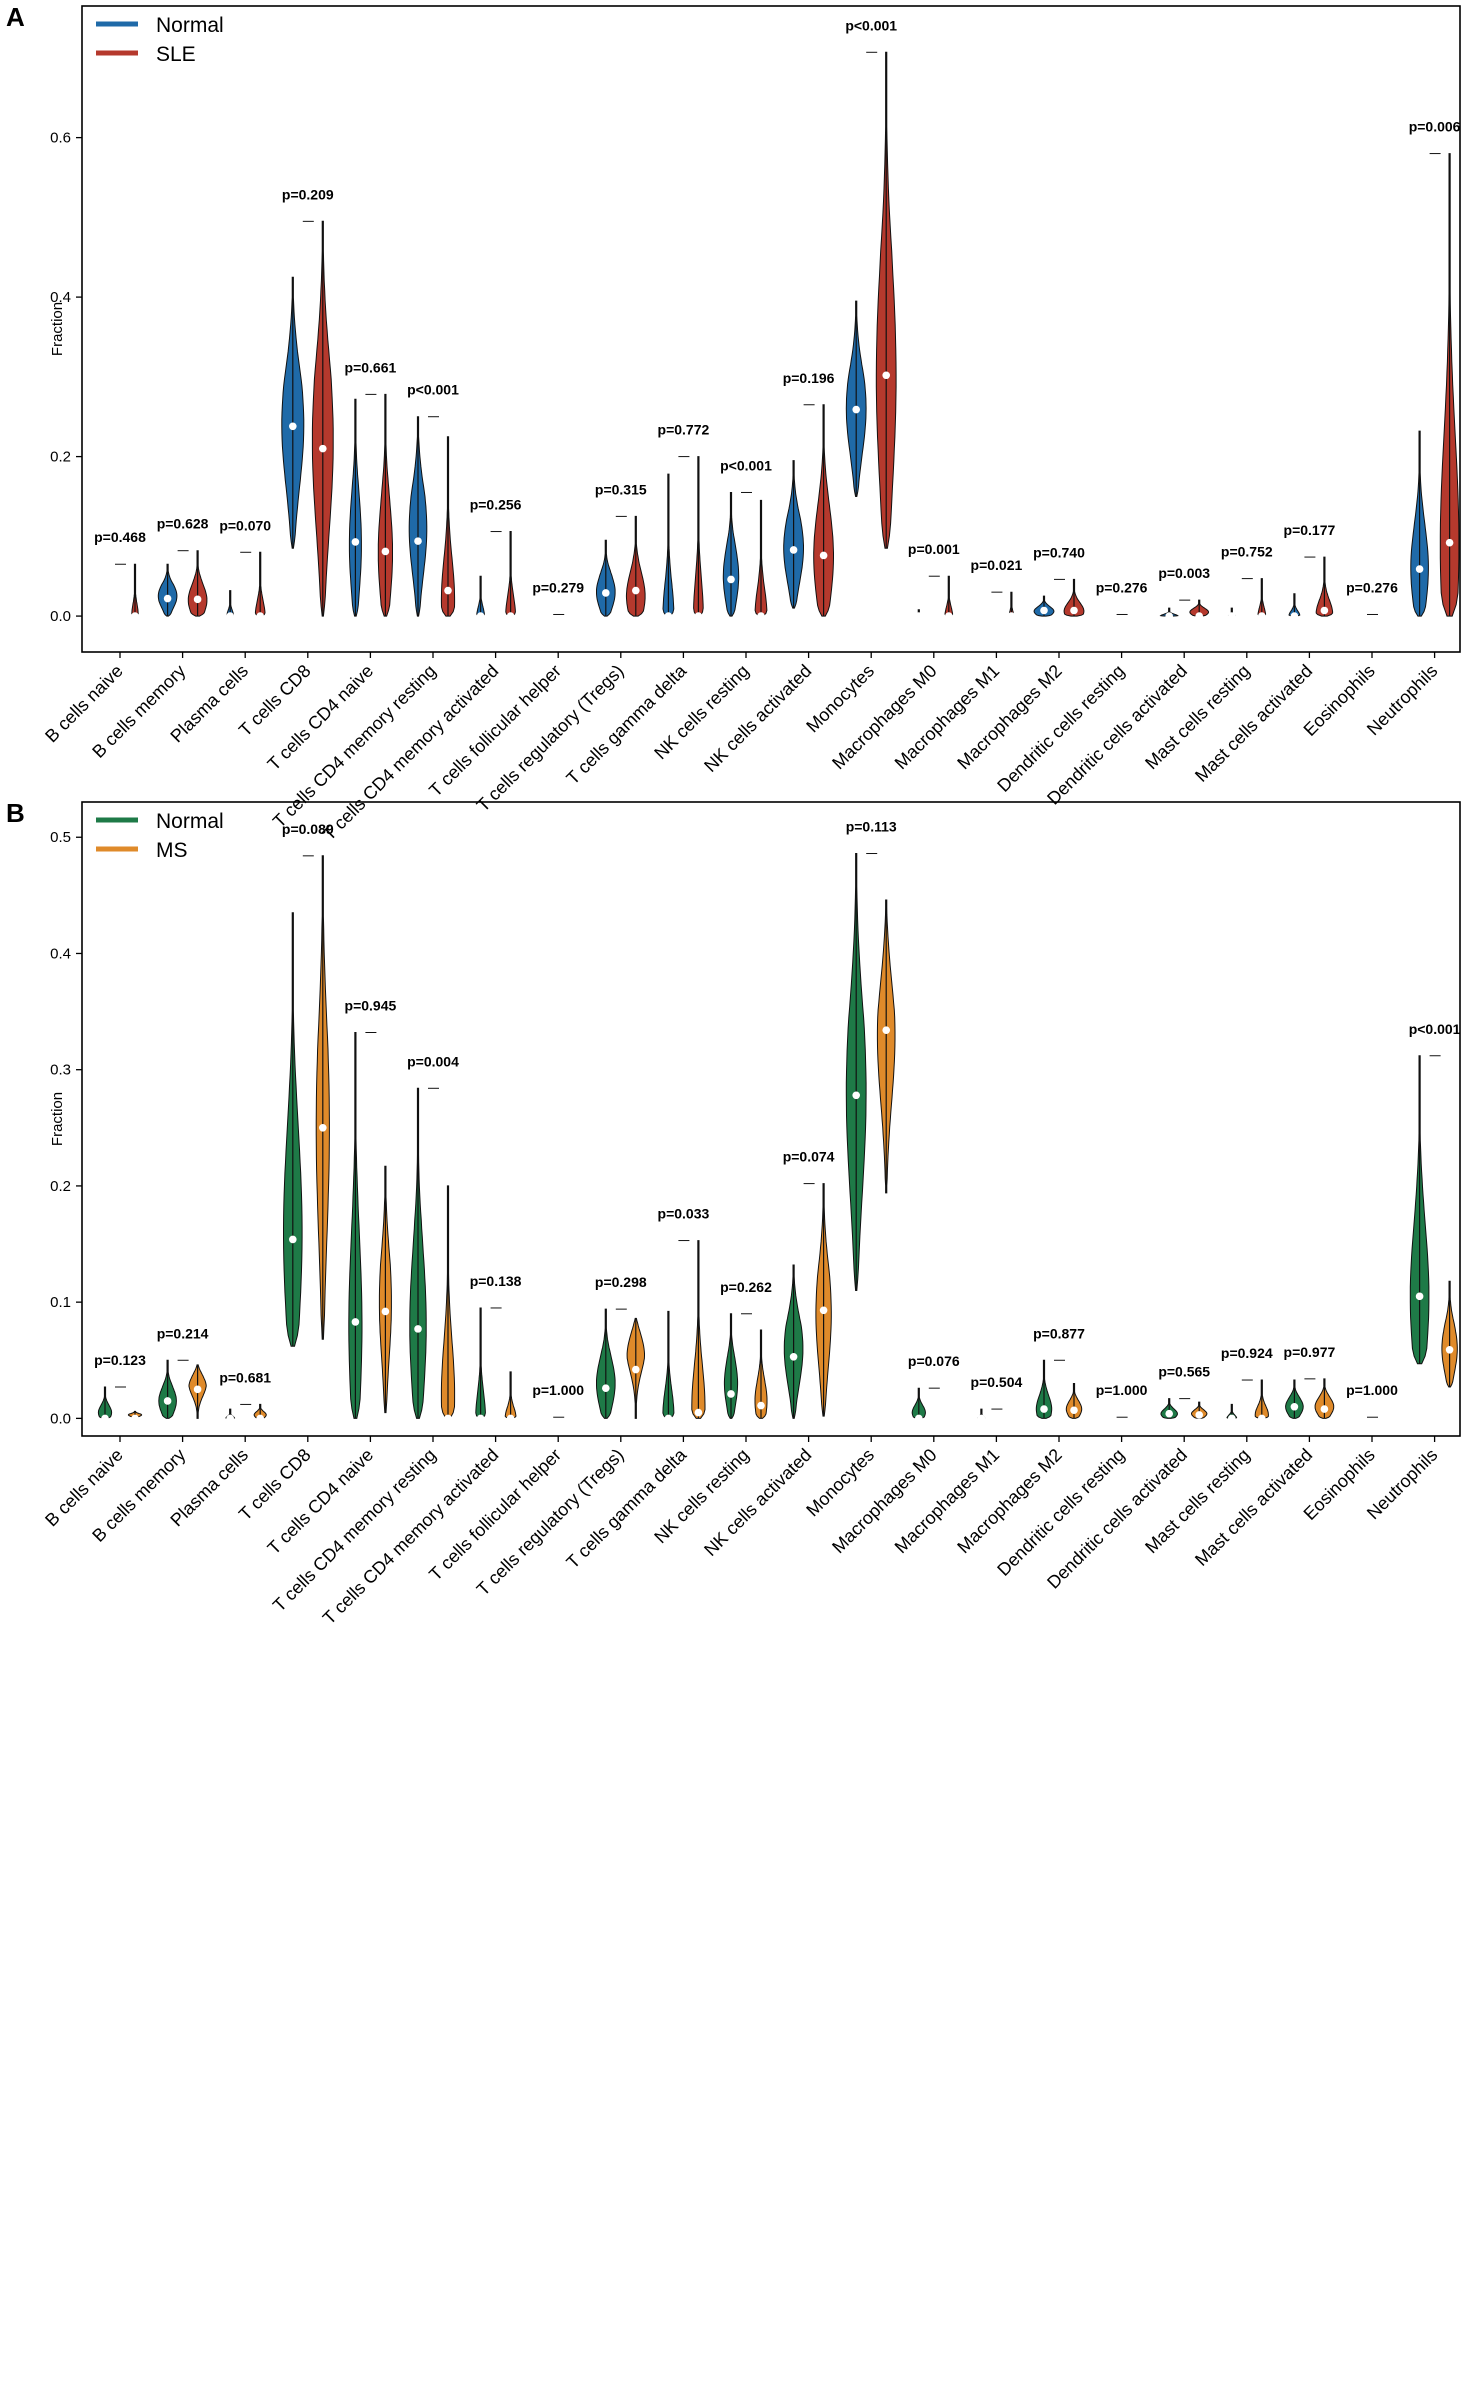 This screenshot has height=2391, width=1470. What do you see at coordinates (60, 1070) in the screenshot?
I see `y-tick-label: 0.3` at bounding box center [60, 1070].